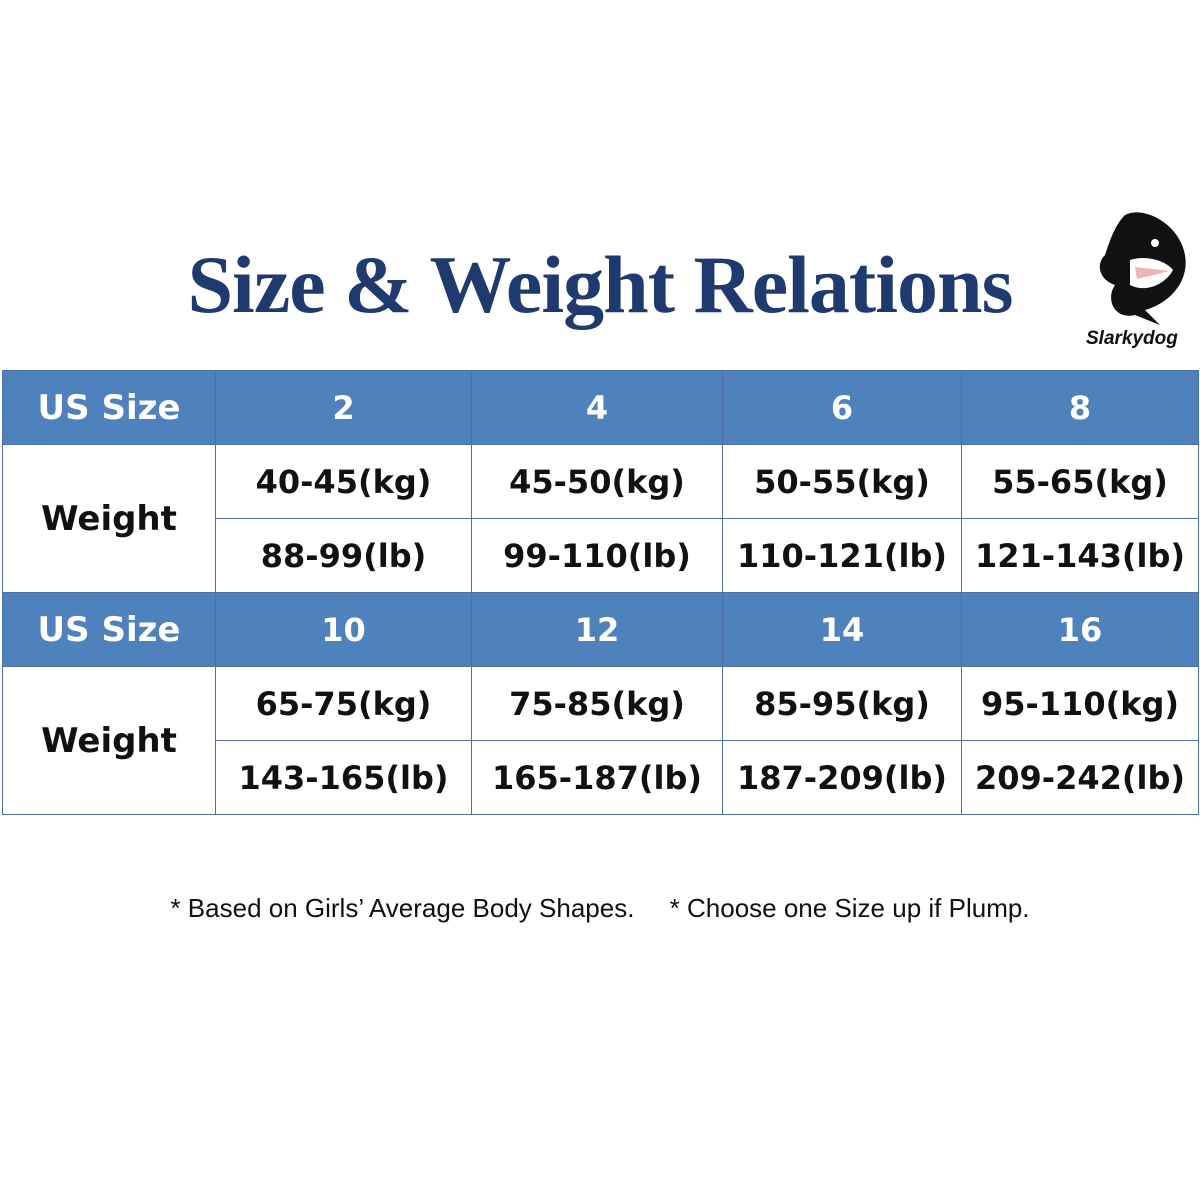 This screenshot has width=1200, height=1200. I want to click on kg-cell: 85-95(kg), so click(842, 703).